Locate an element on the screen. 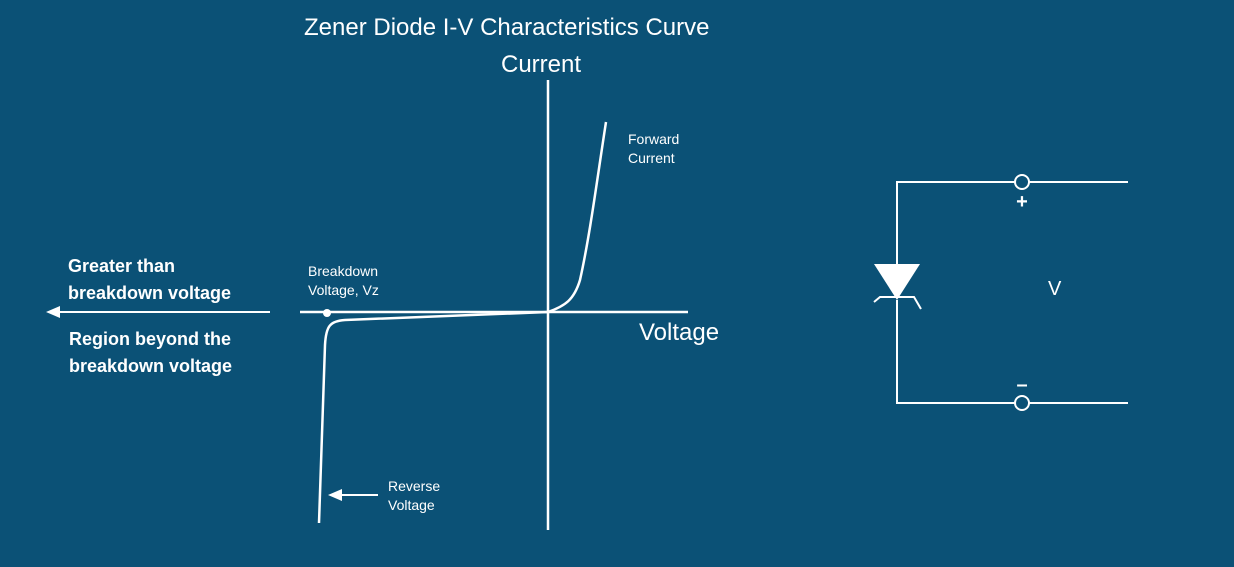 The height and width of the screenshot is (567, 1234). diagram-title: Zener Diode I-V Characteristics Curve is located at coordinates (507, 27).